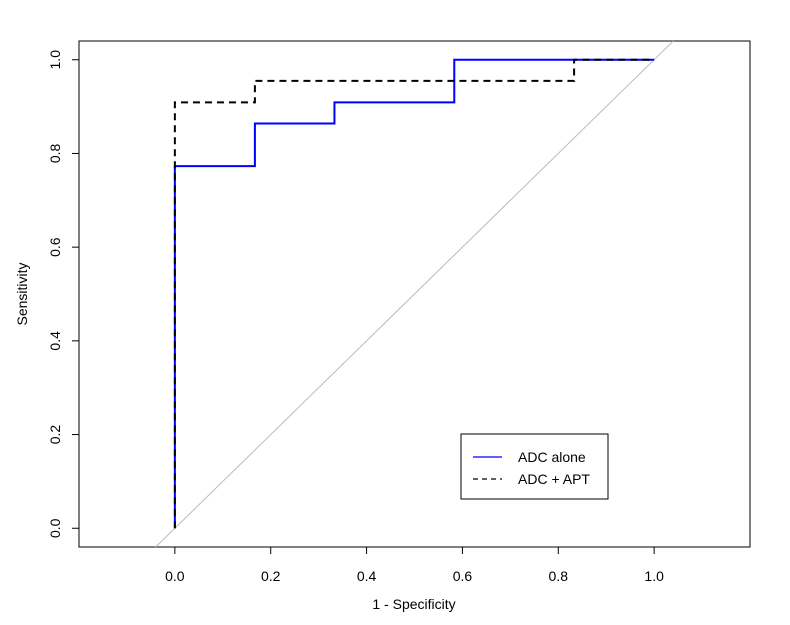 The image size is (790, 625). Describe the element at coordinates (175, 576) in the screenshot. I see `x-tick-label: 0.0` at that location.